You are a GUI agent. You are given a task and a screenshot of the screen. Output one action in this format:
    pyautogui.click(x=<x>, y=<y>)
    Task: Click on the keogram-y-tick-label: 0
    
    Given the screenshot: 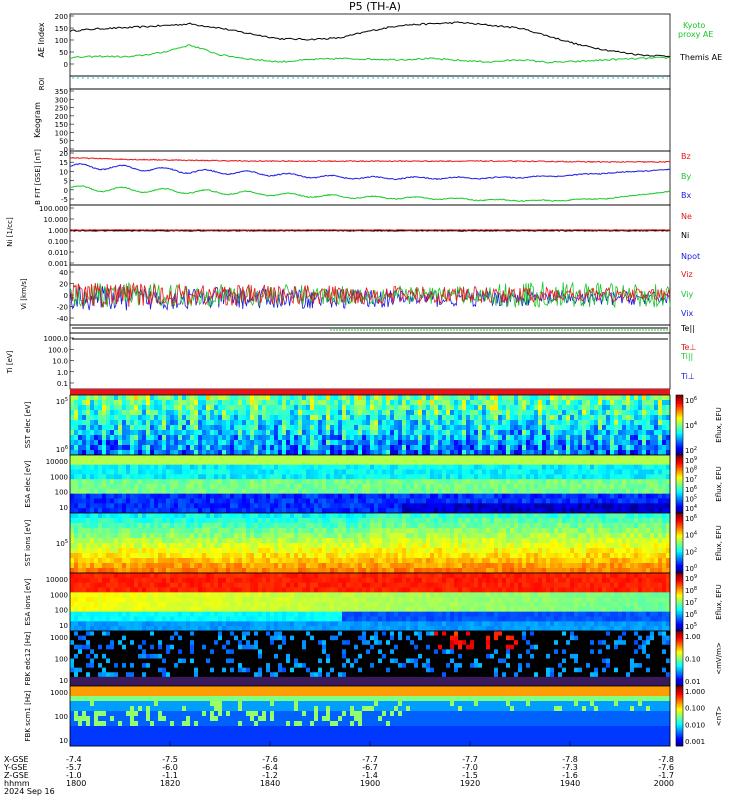 What is the action you would take?
    pyautogui.click(x=66, y=150)
    